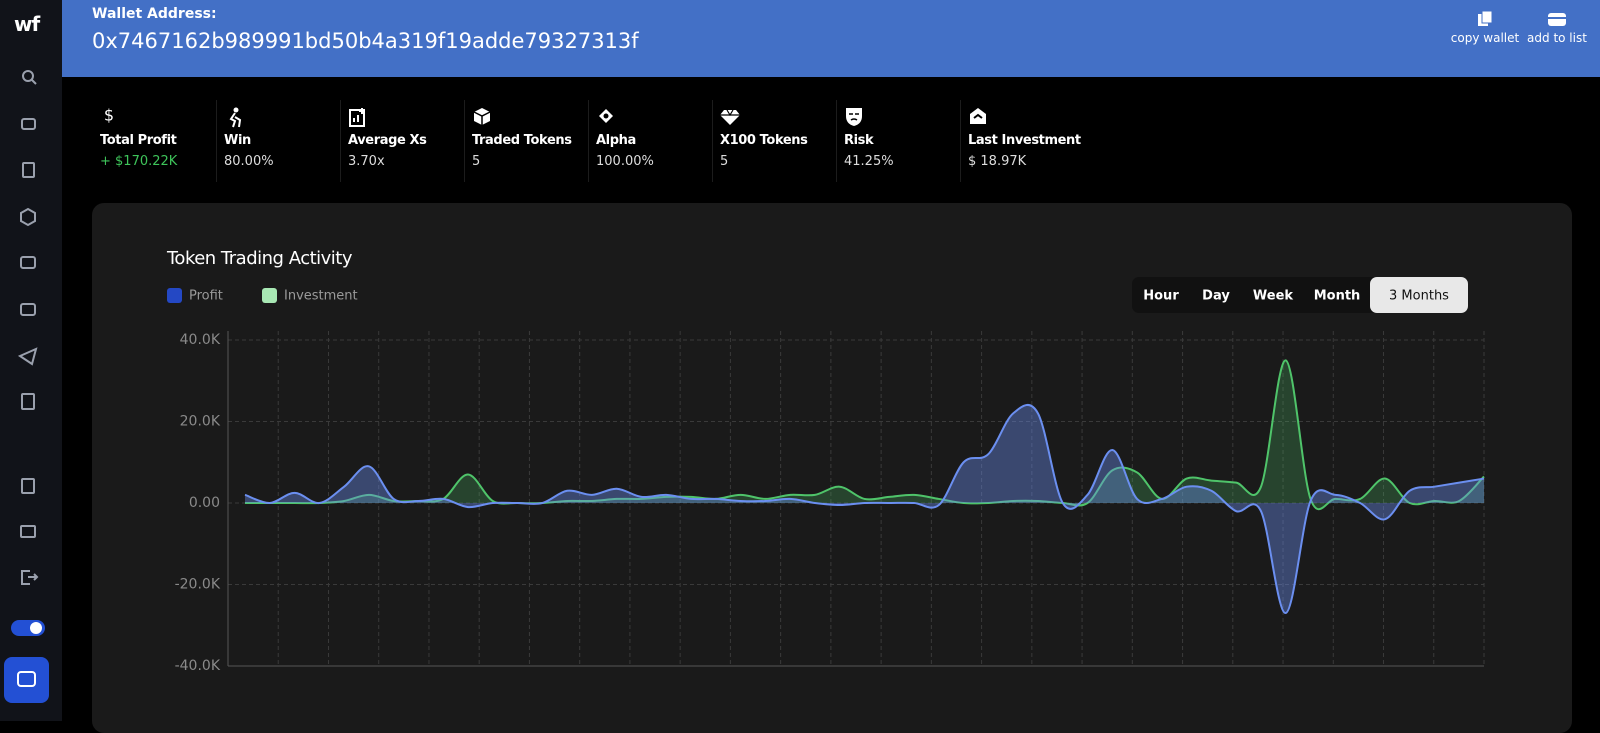 This screenshot has width=1600, height=733. I want to click on stat-value: + $170.22K, so click(139, 161).